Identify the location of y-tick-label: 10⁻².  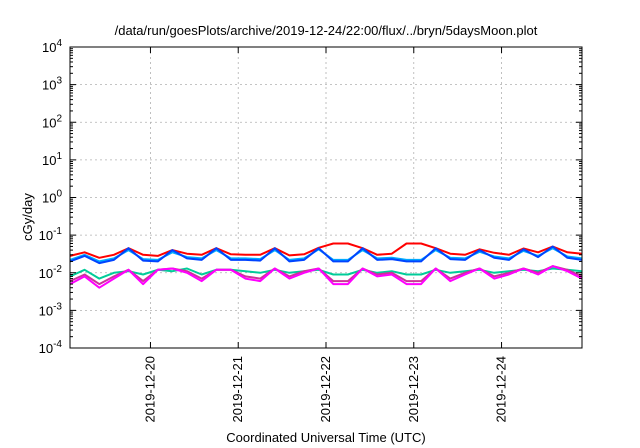
(51, 272).